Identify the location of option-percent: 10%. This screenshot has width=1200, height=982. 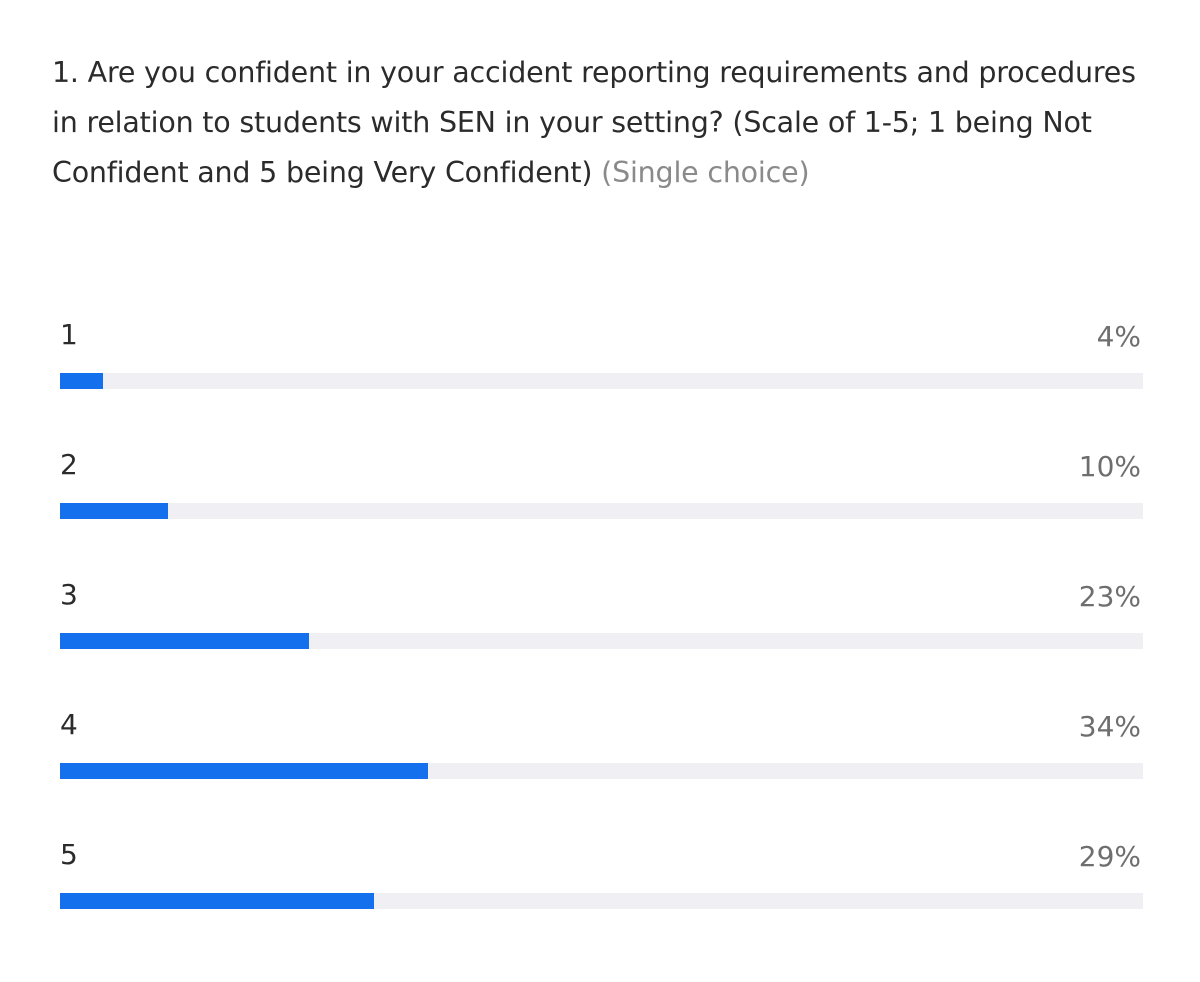
(1109, 466).